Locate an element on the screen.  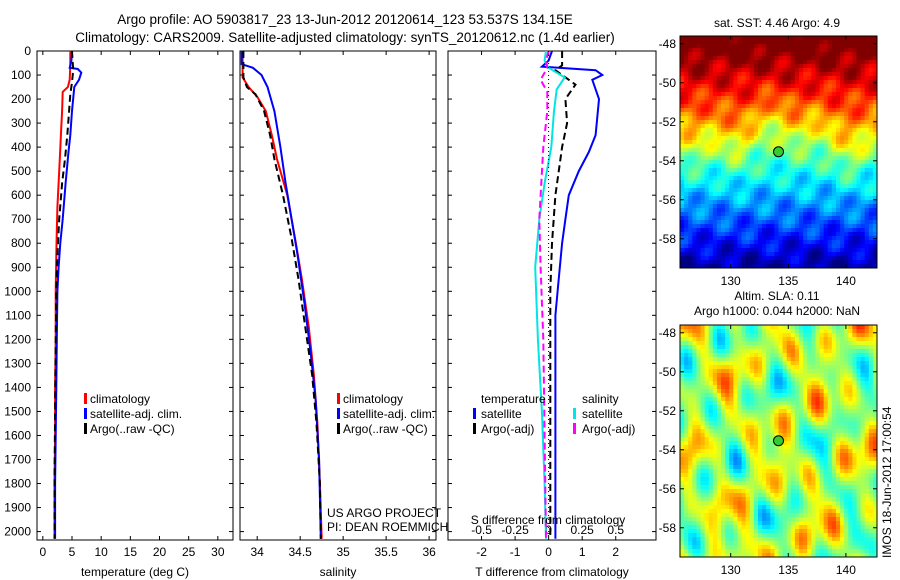
series-line-argo-raw-qc- is located at coordinates (64, 294).